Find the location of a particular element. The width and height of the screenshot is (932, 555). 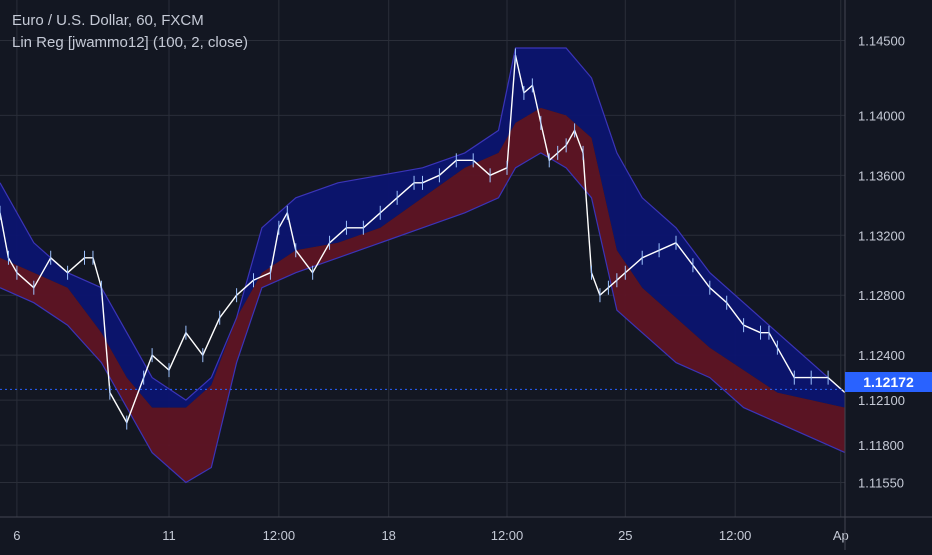

y-tick-label: 1.11800 is located at coordinates (881, 445).